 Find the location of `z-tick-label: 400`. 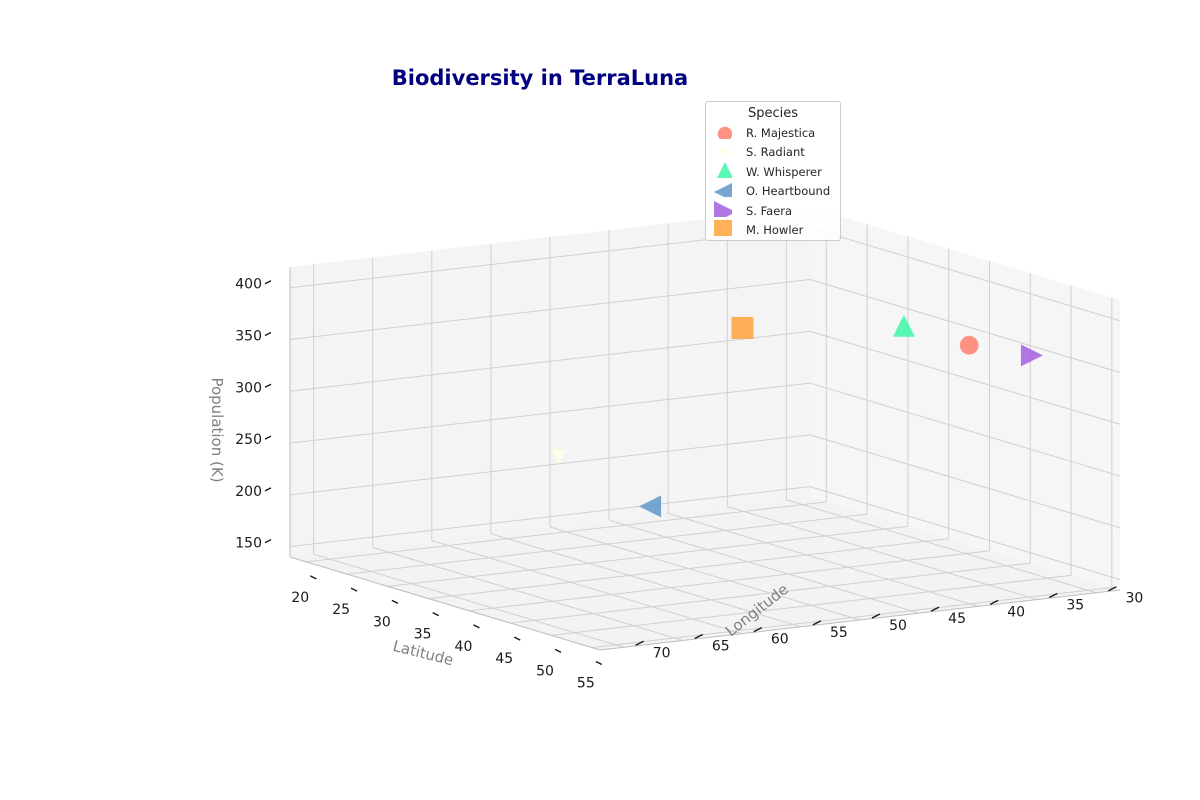

z-tick-label: 400 is located at coordinates (248, 285).